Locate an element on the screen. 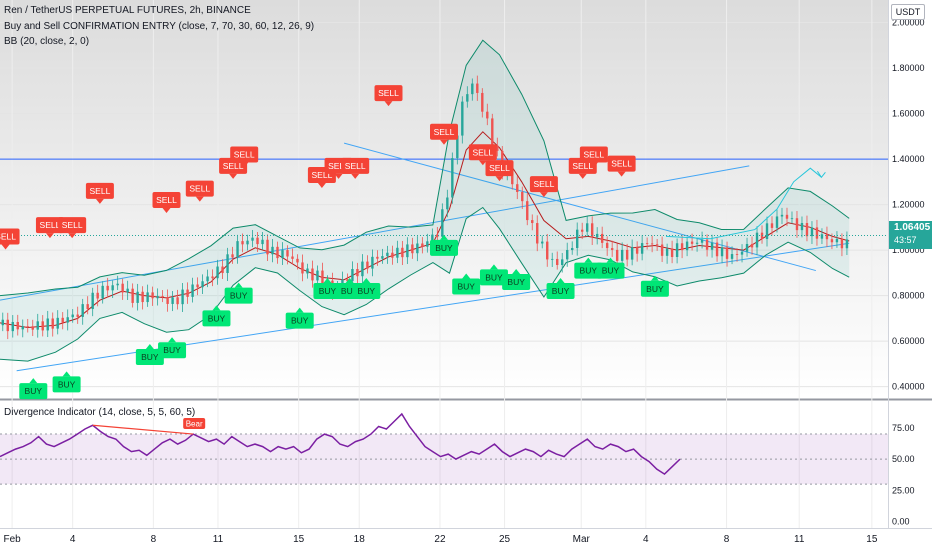  bollinger-legend: BB (20, close, 2, 0) is located at coordinates (47, 41).